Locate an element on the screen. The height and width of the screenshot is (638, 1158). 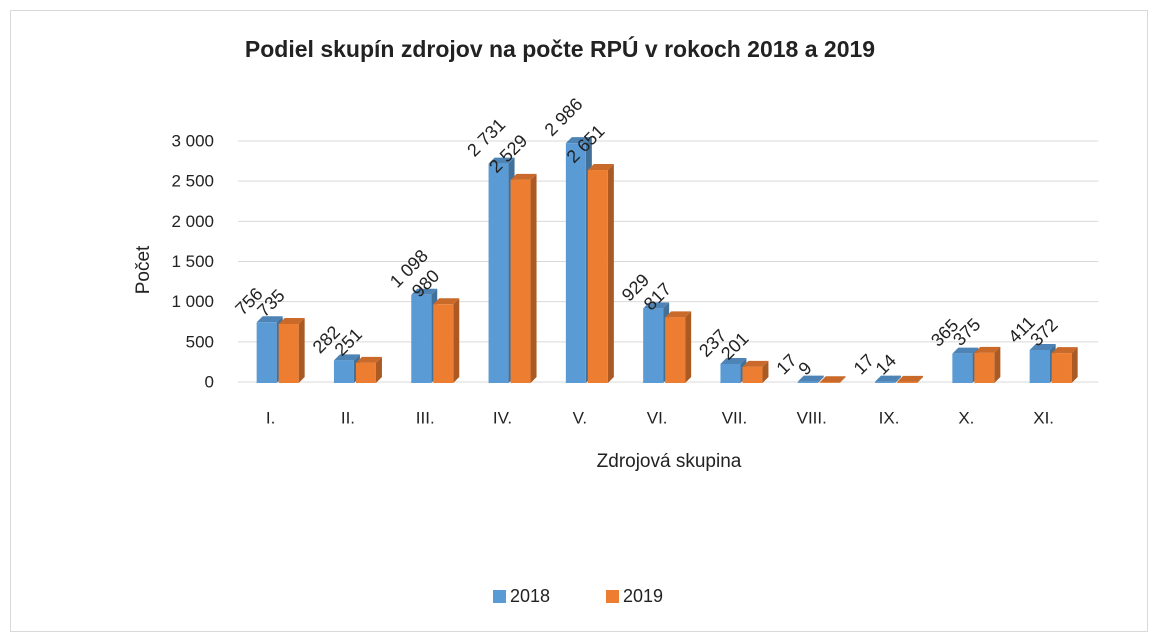
x-tick-label: XI. is located at coordinates (1043, 417).